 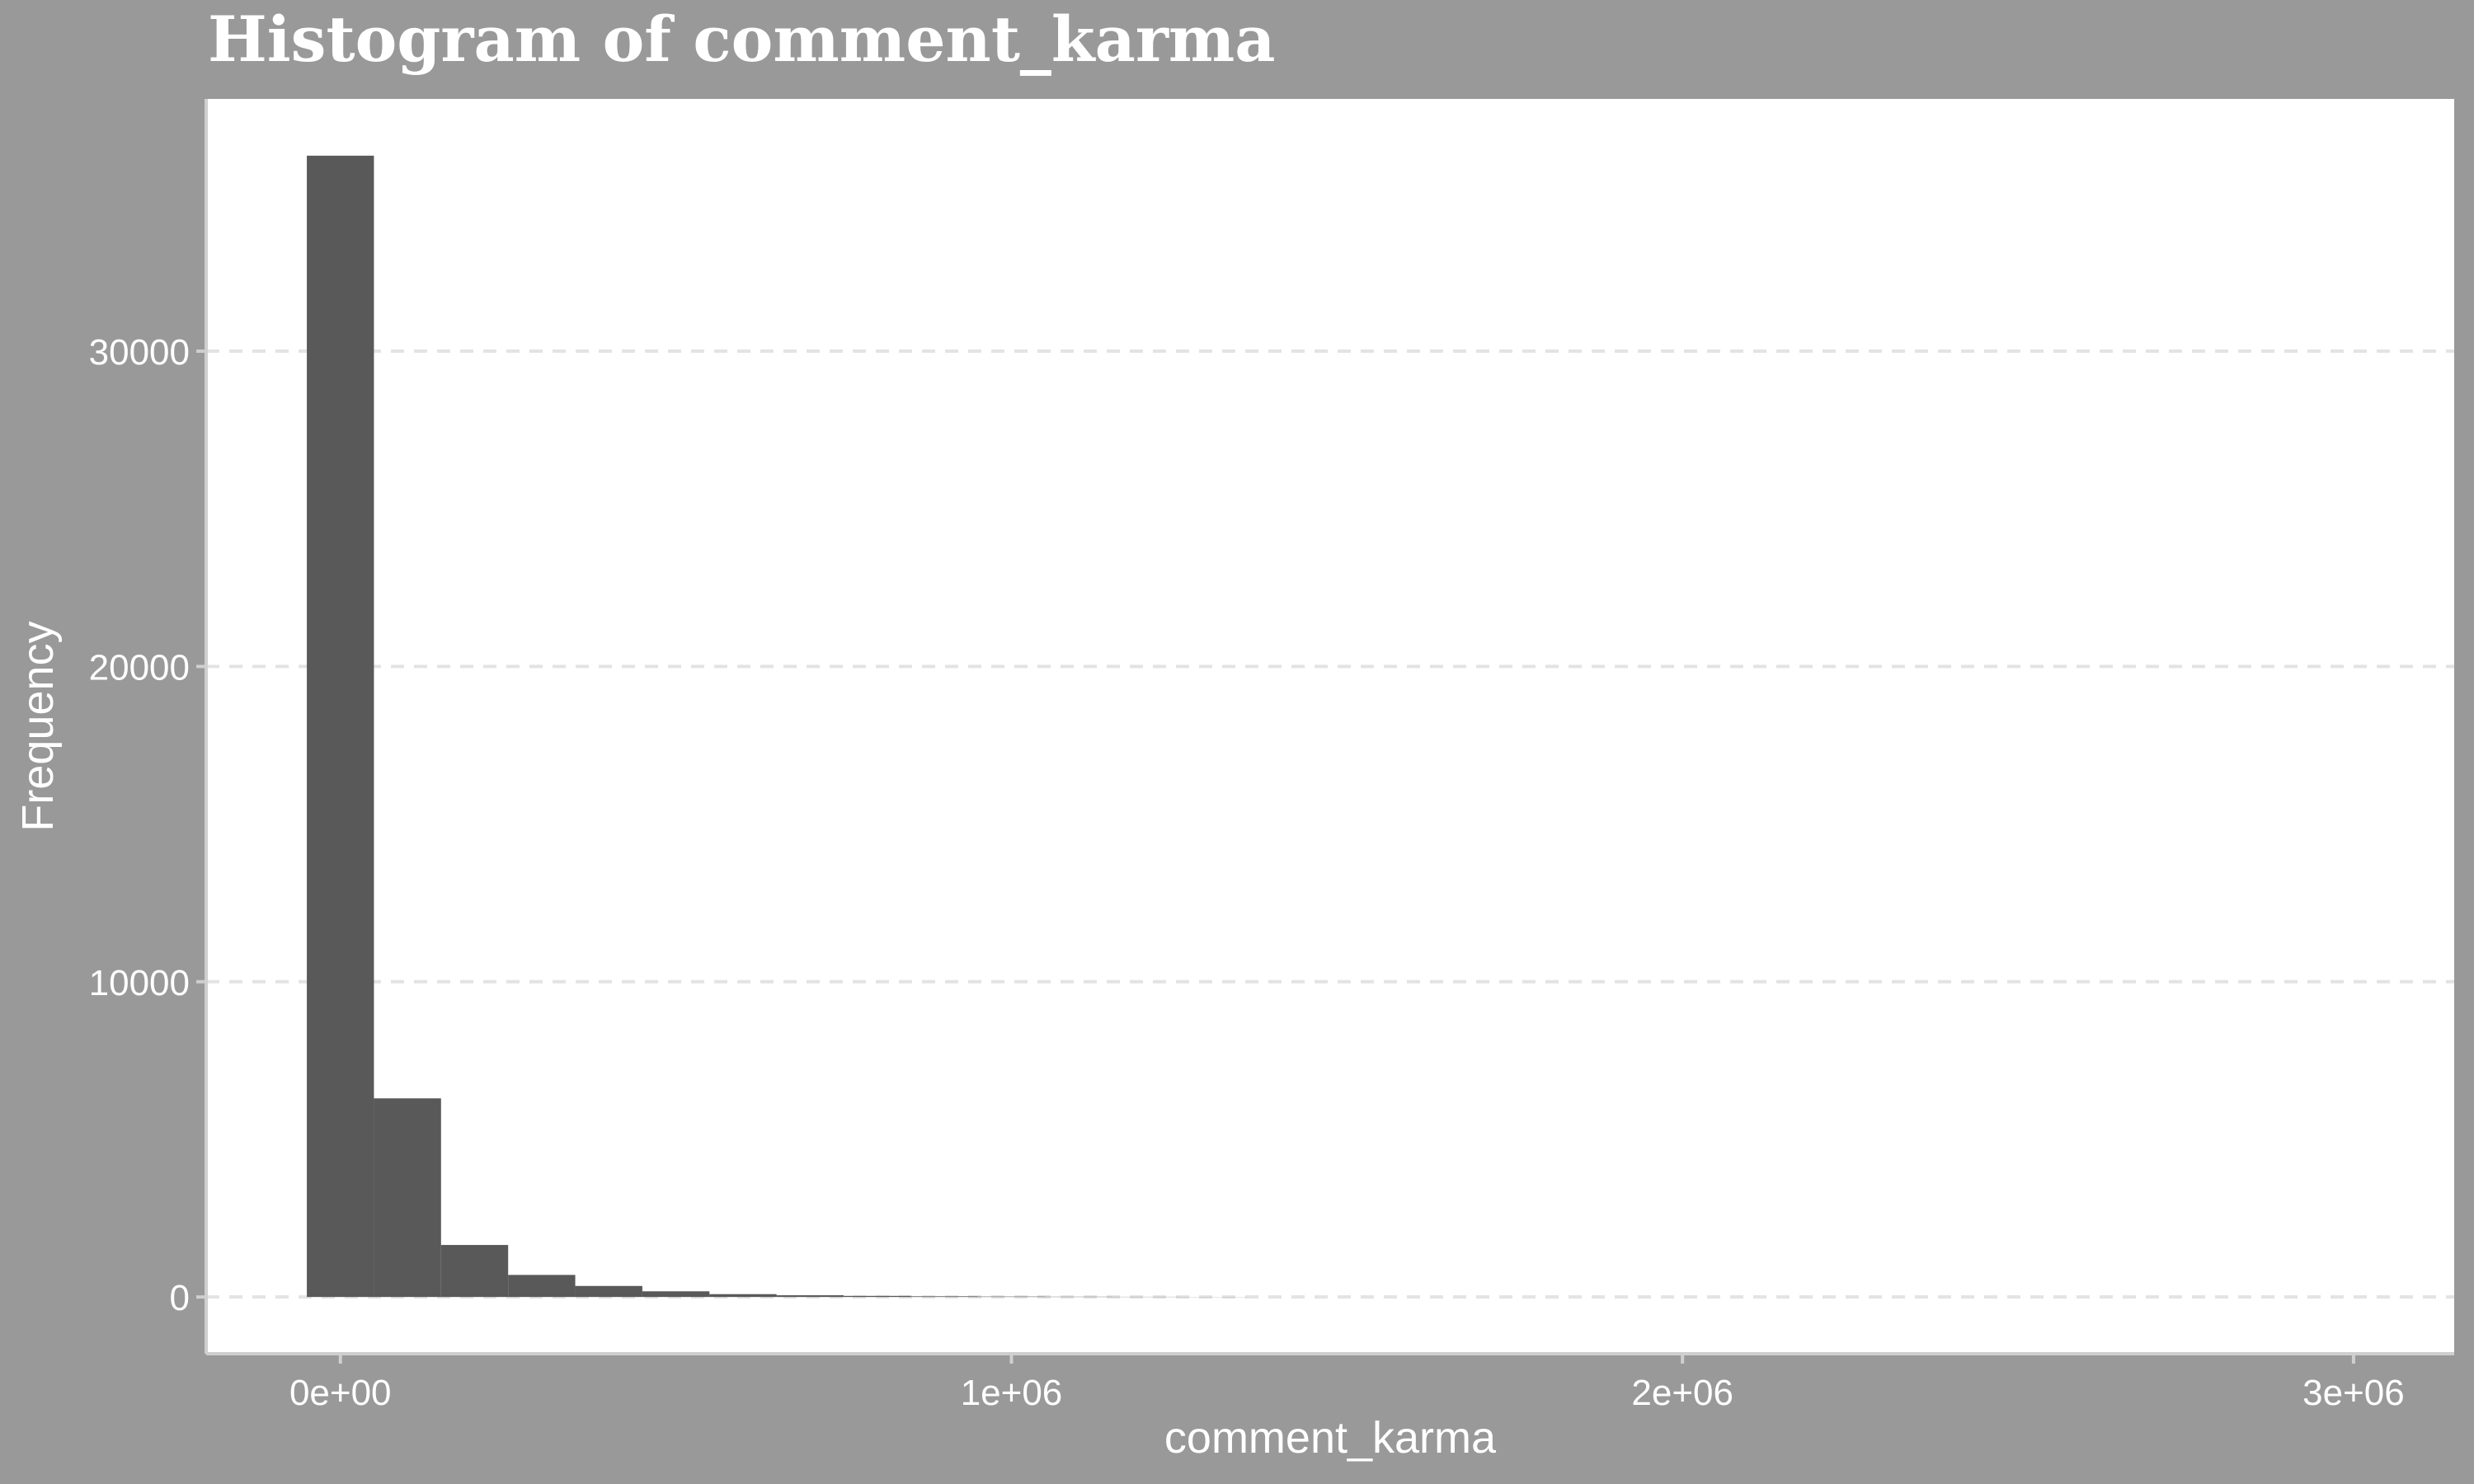 I want to click on y-axis-ticks: 0 10000 20000 30000, so click(x=147, y=825).